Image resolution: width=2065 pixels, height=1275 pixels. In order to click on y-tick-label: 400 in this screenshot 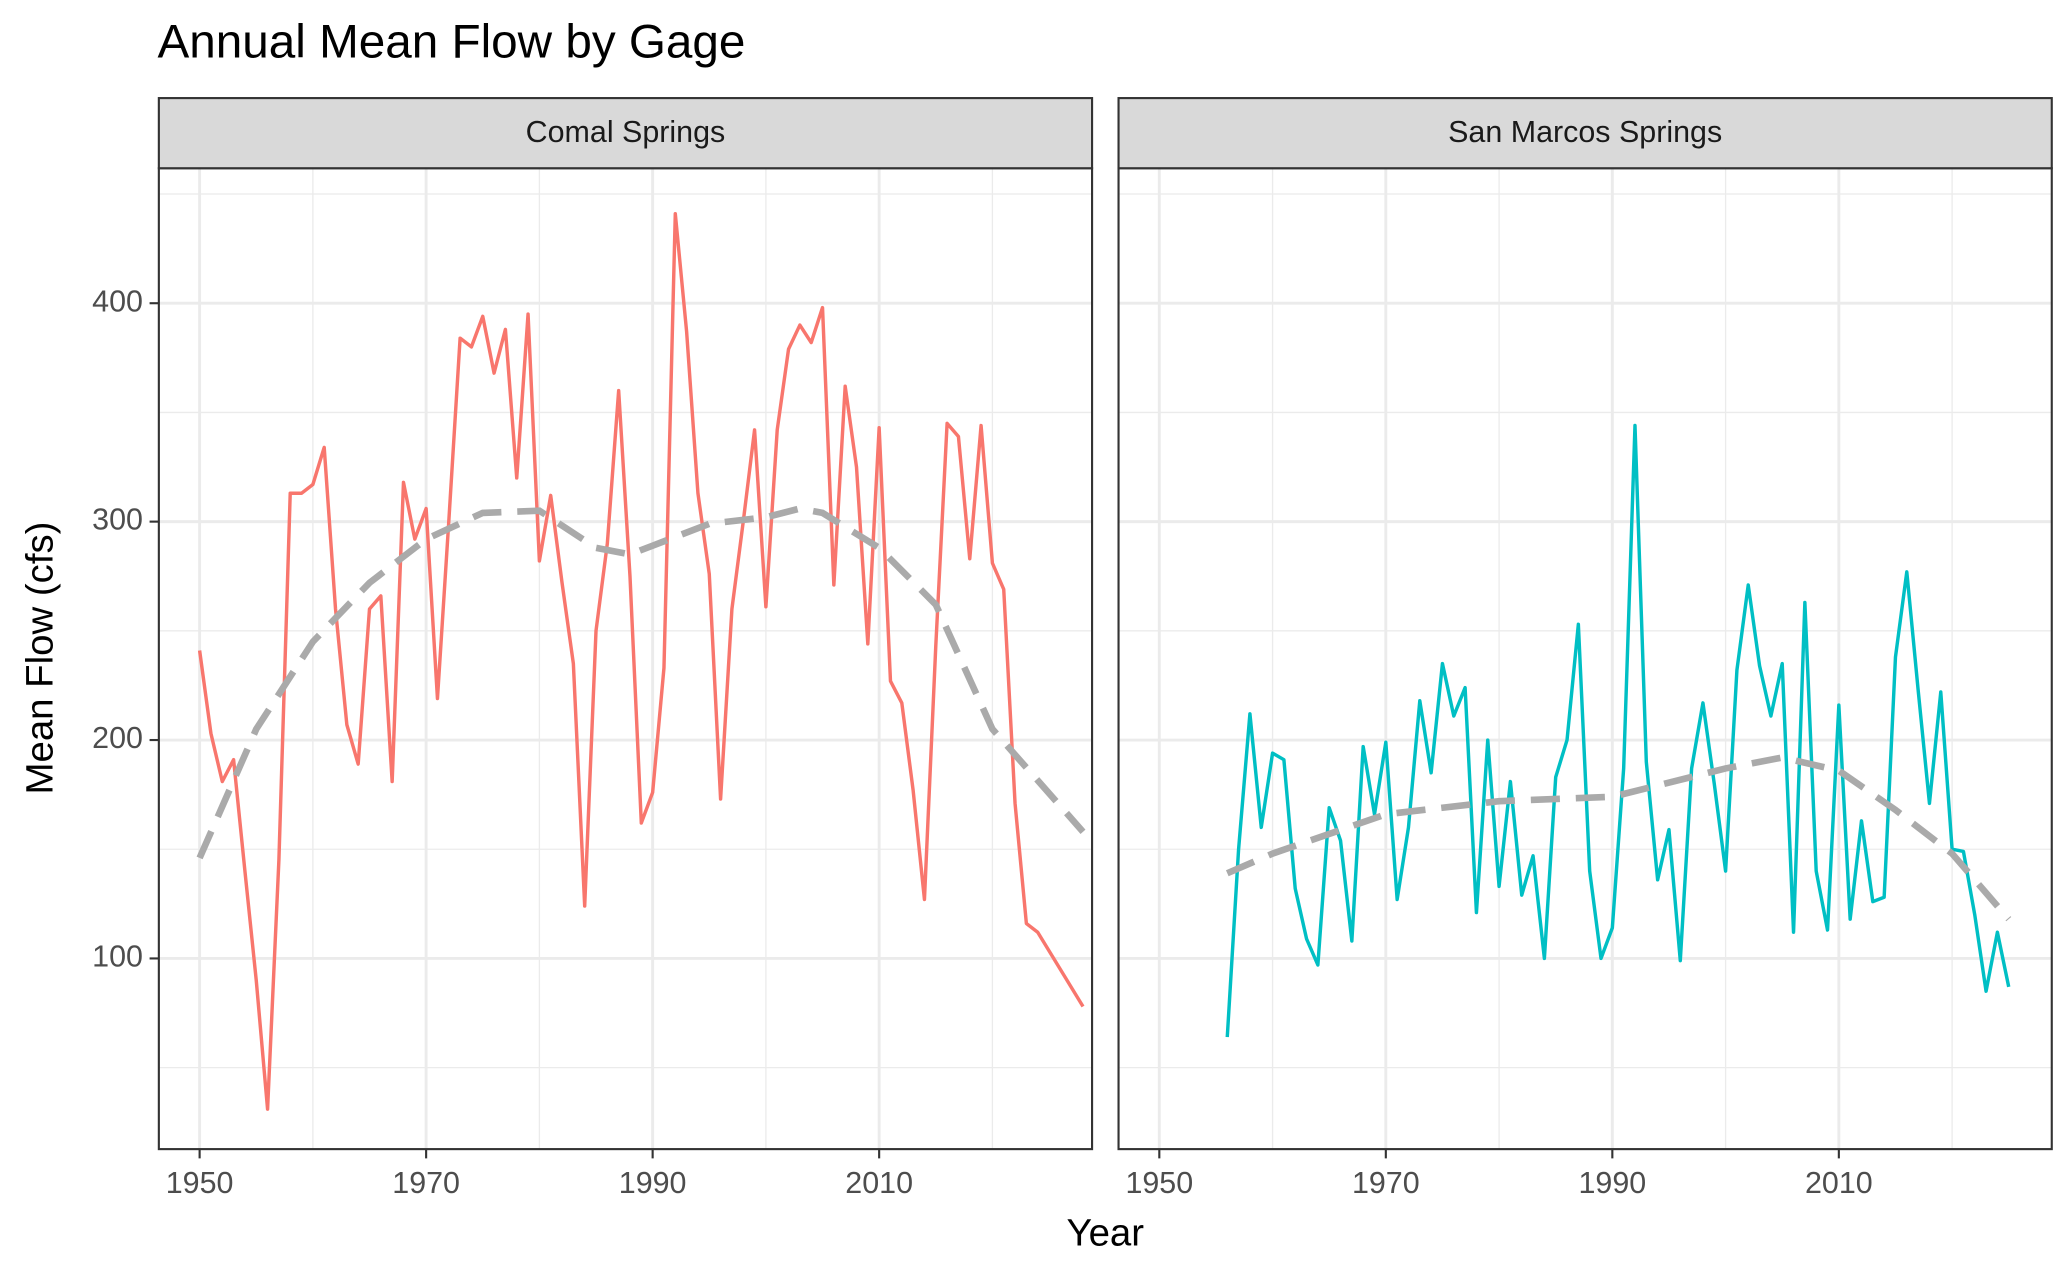, I will do `click(117, 301)`.